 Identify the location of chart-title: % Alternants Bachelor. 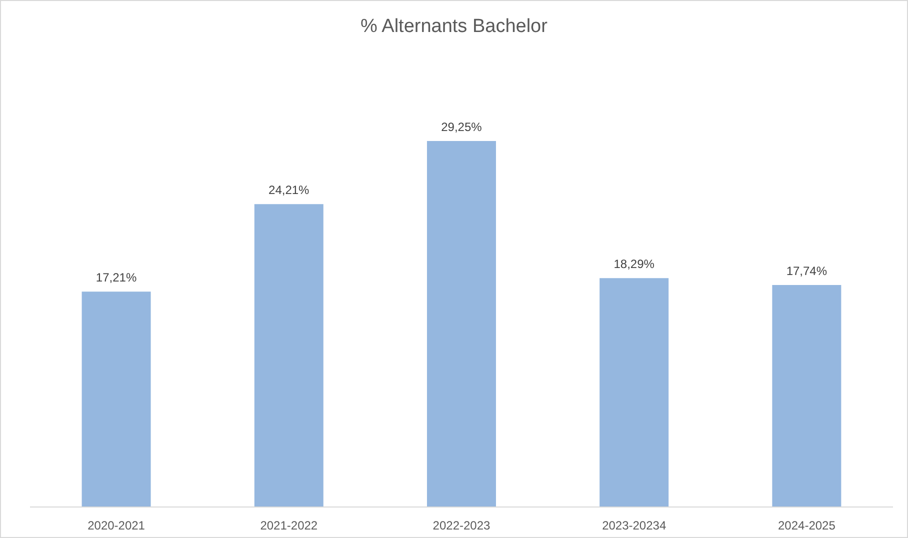
(454, 27).